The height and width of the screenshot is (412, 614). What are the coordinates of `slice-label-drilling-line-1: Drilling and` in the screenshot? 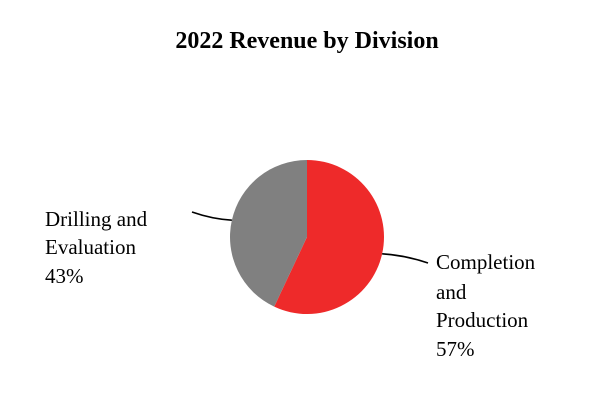 It's located at (96, 219).